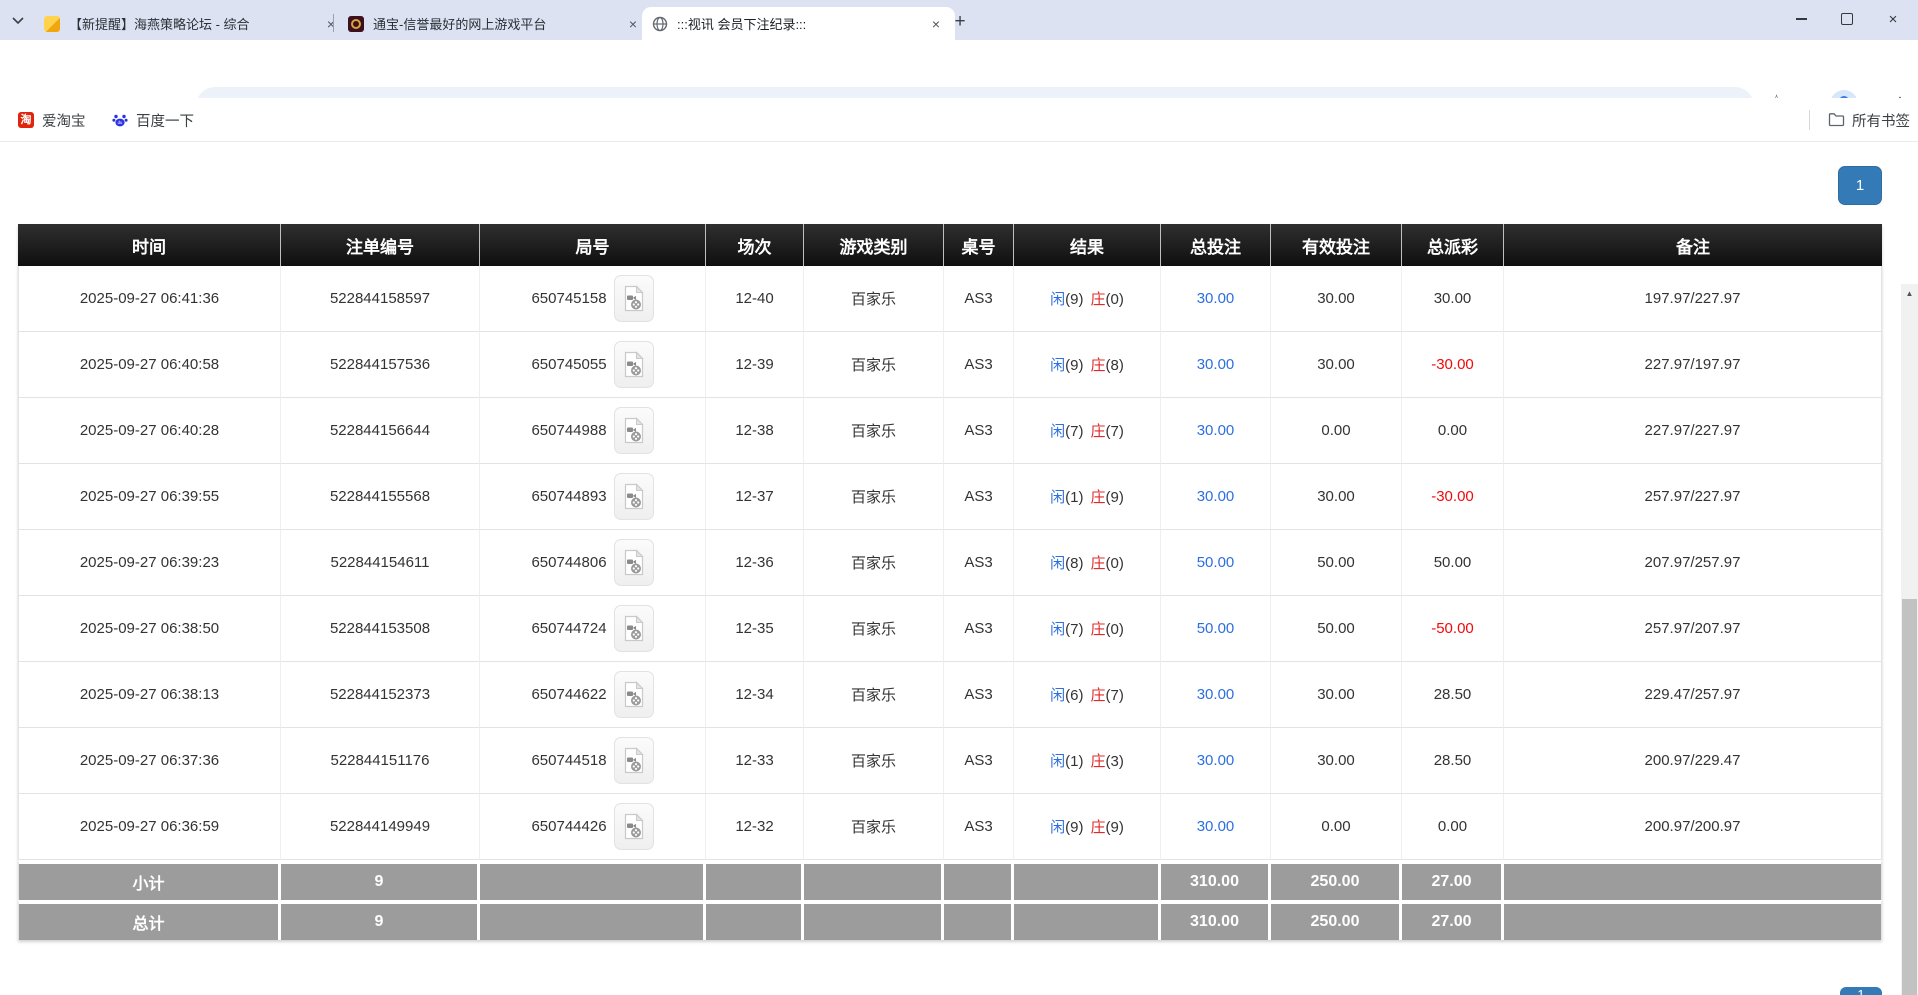 The image size is (1918, 995). I want to click on tab-bet-records: :::视讯 会员下注纪录::: ×, so click(798, 23).